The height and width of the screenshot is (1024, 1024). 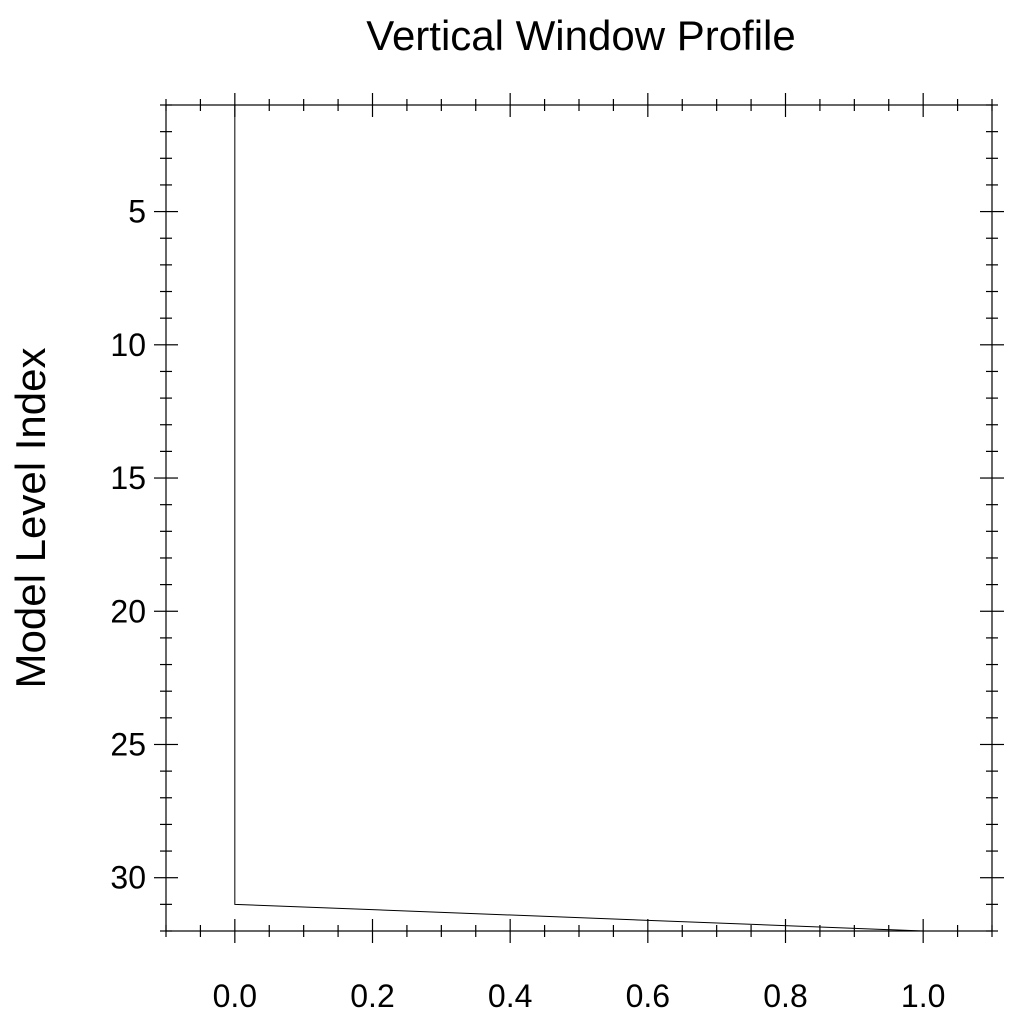 I want to click on x-tick-label: 0.6, so click(x=648, y=996).